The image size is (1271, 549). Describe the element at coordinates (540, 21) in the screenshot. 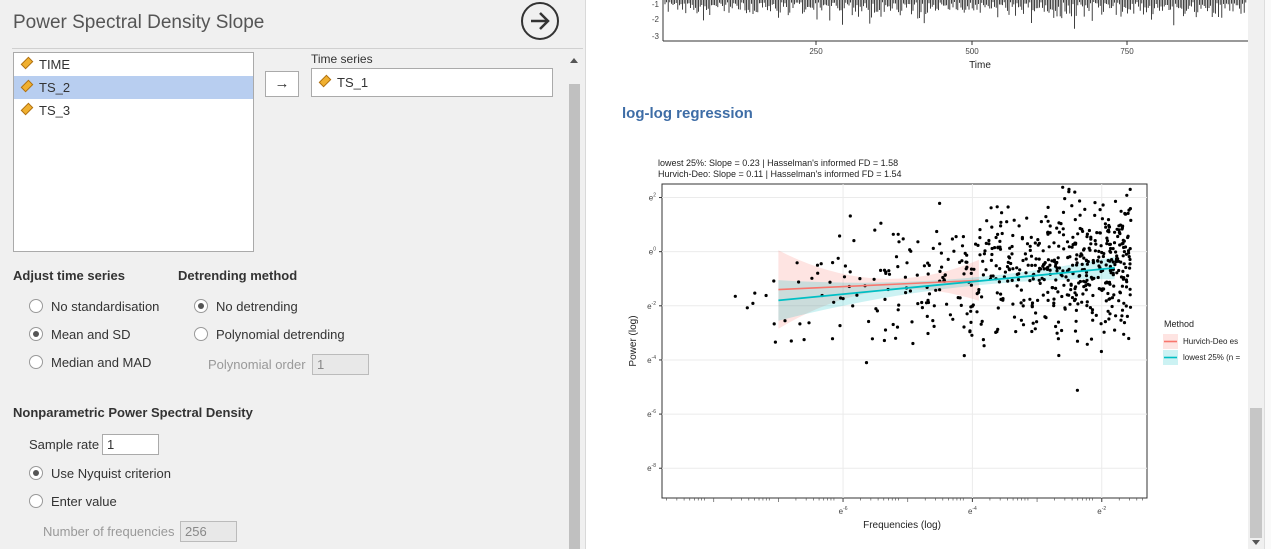

I see `run-button` at that location.